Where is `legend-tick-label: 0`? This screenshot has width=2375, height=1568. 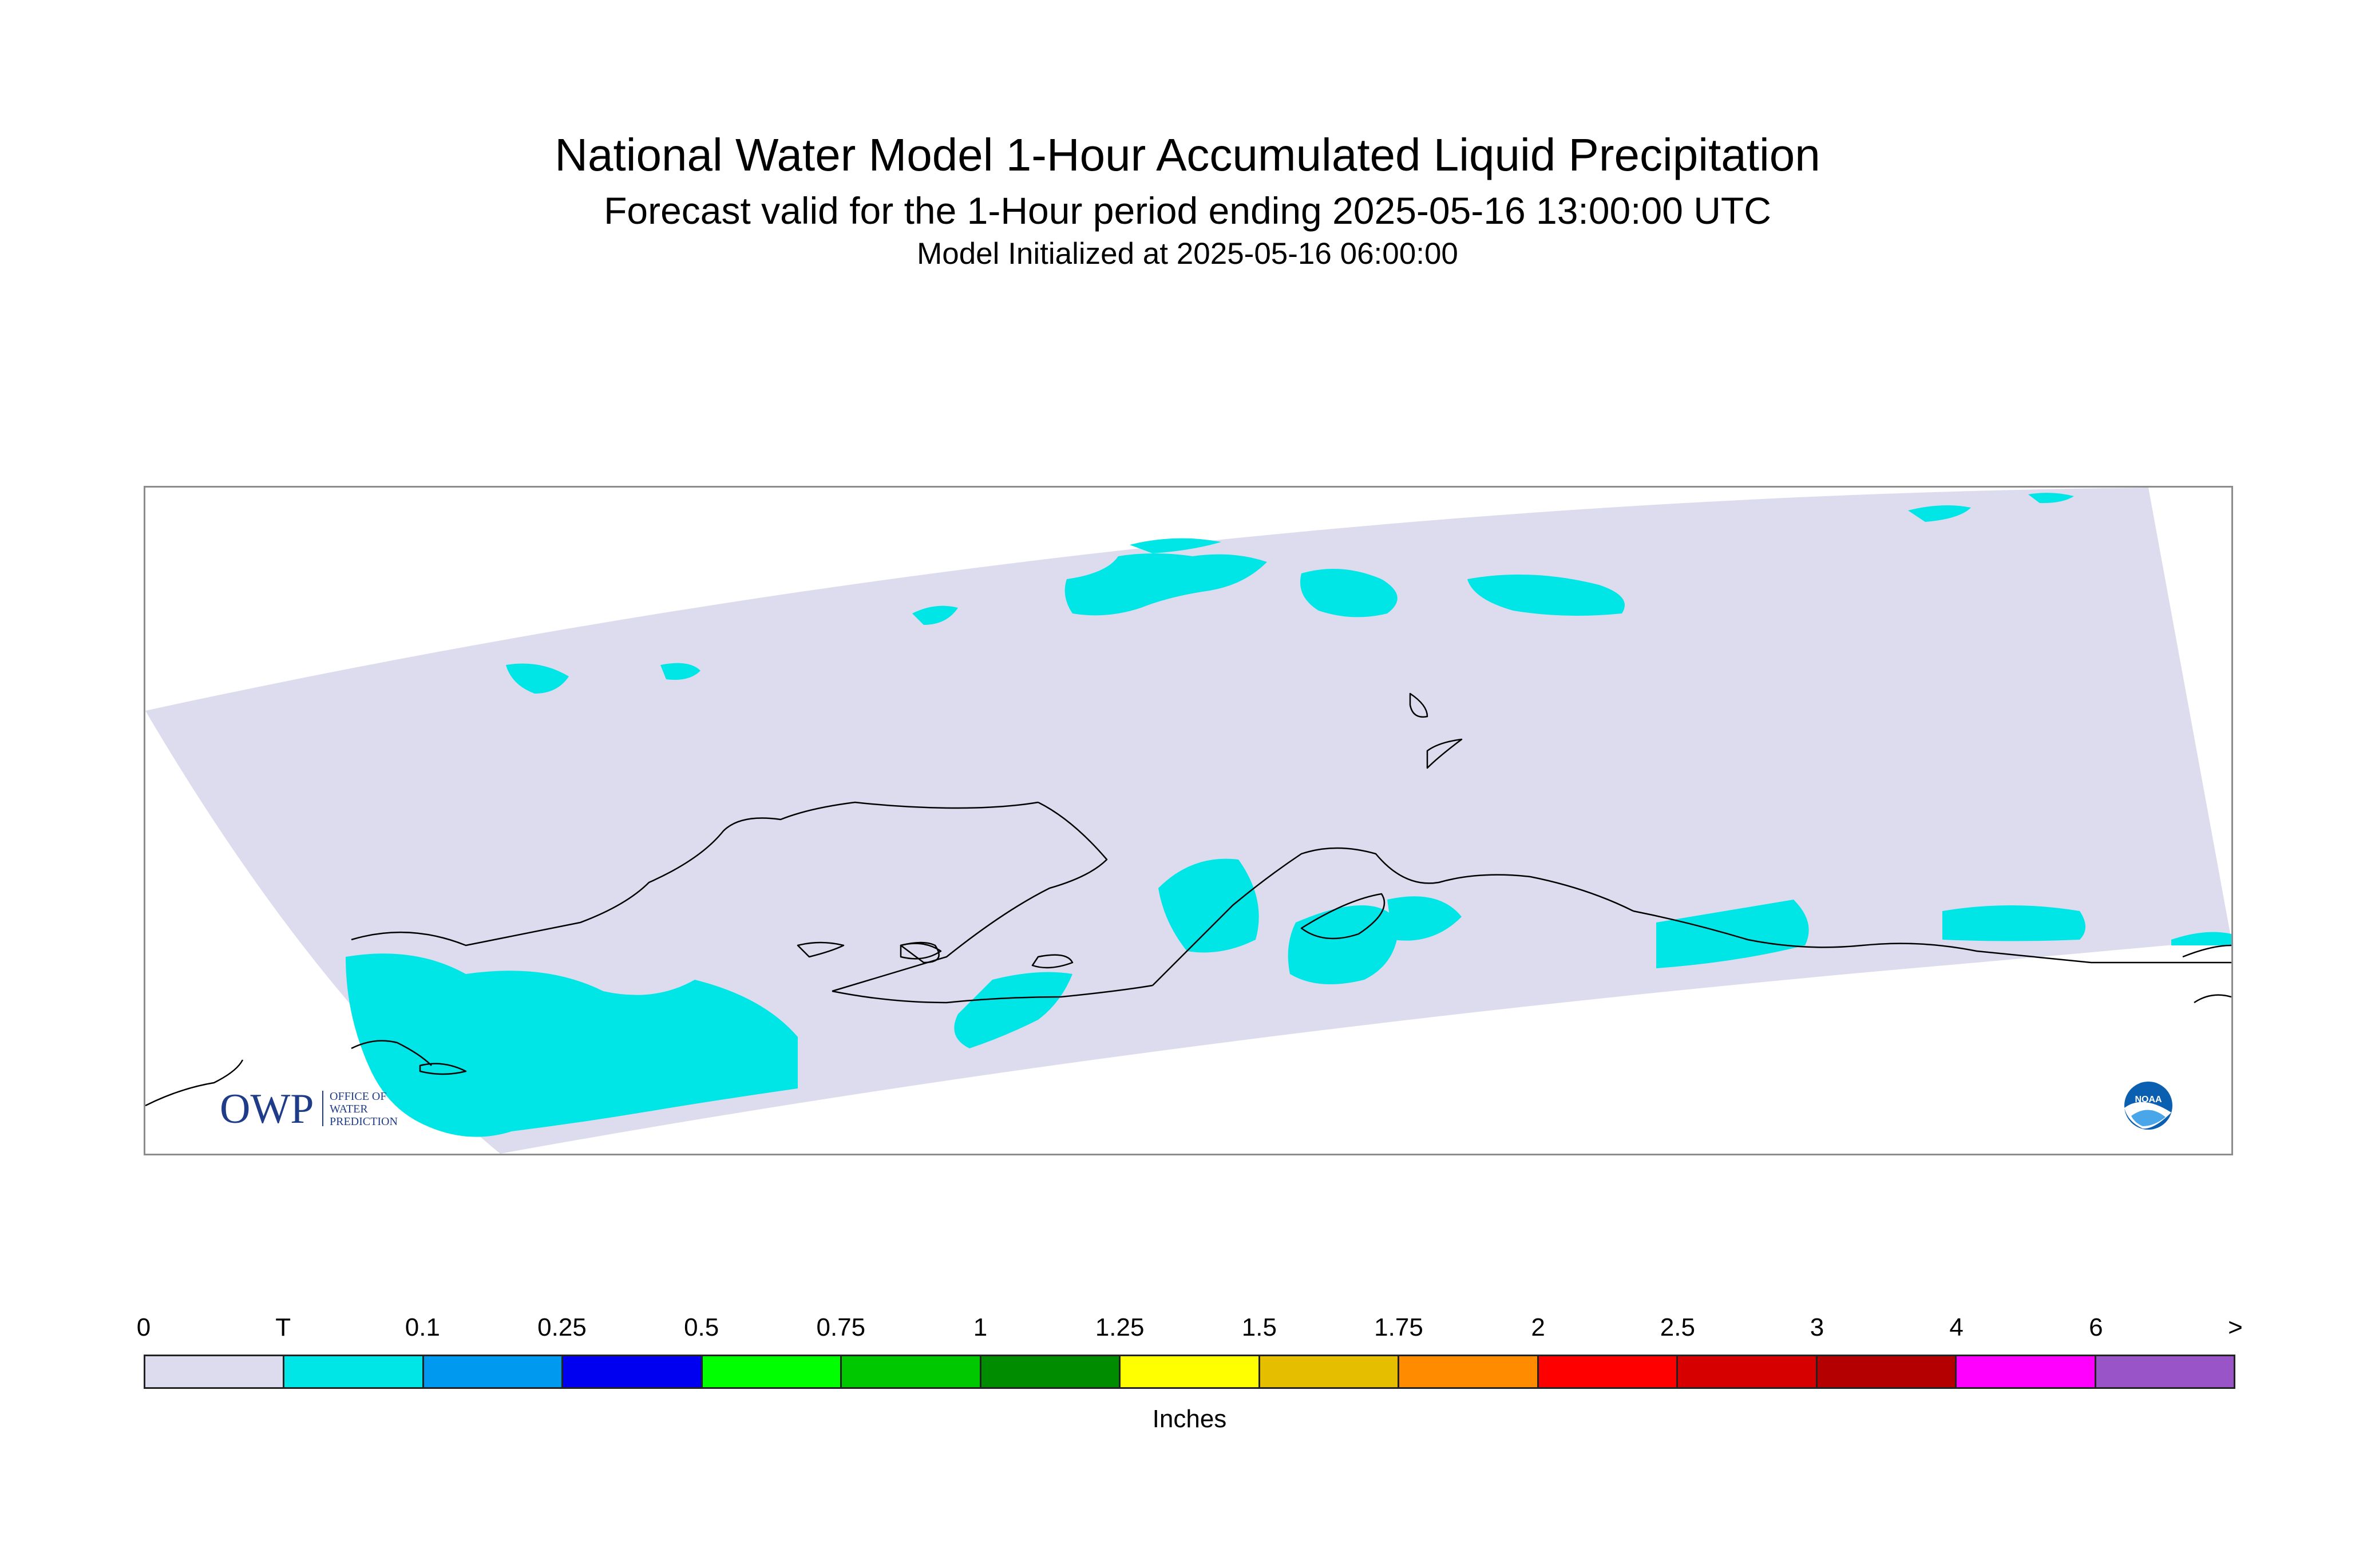
legend-tick-label: 0 is located at coordinates (143, 1327).